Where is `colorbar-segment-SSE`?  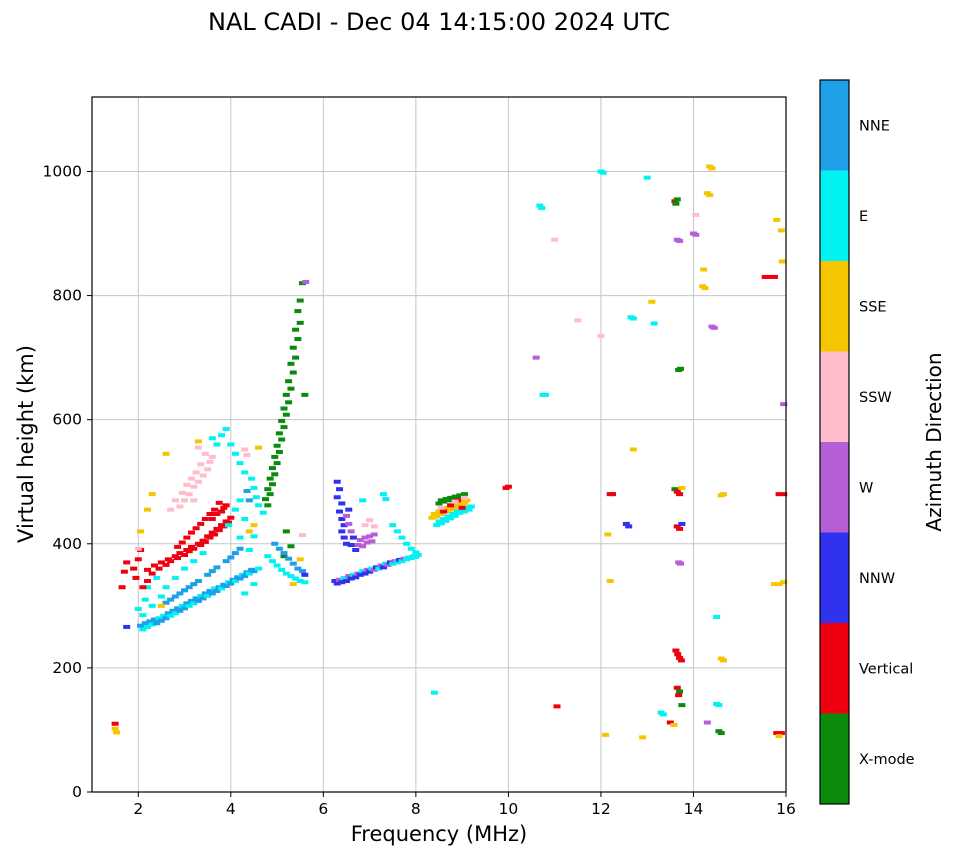
colorbar-segment-SSE is located at coordinates (834, 306).